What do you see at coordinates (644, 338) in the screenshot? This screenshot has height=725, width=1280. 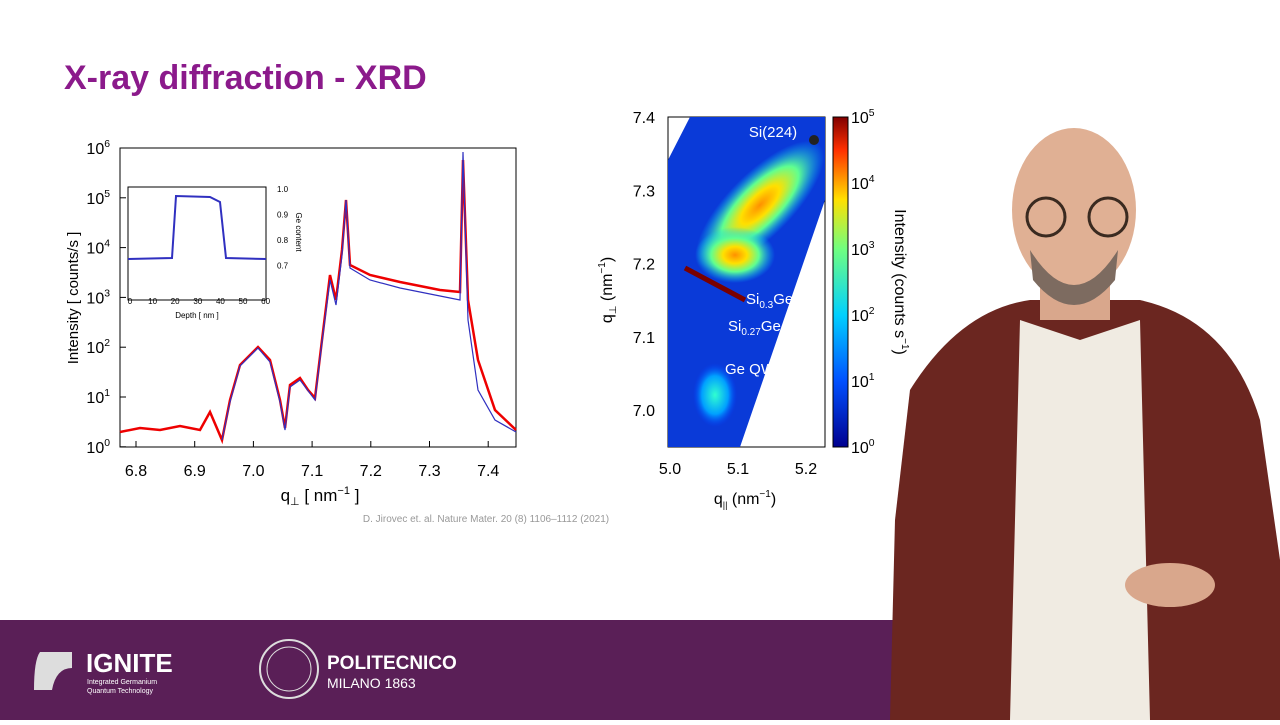 I see `y-tick-label: 7.1` at bounding box center [644, 338].